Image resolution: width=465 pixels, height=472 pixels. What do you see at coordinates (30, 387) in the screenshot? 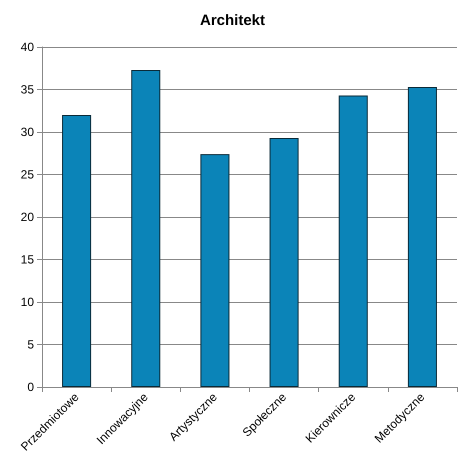
I see `y-tick-label: 0` at bounding box center [30, 387].